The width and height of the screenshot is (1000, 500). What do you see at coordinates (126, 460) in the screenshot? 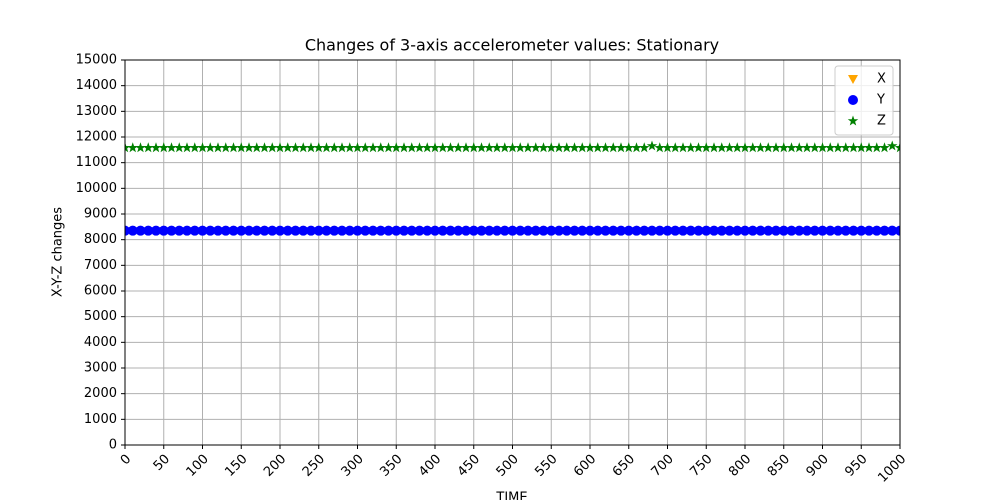
I see `x-tick-label: 0` at bounding box center [126, 460].